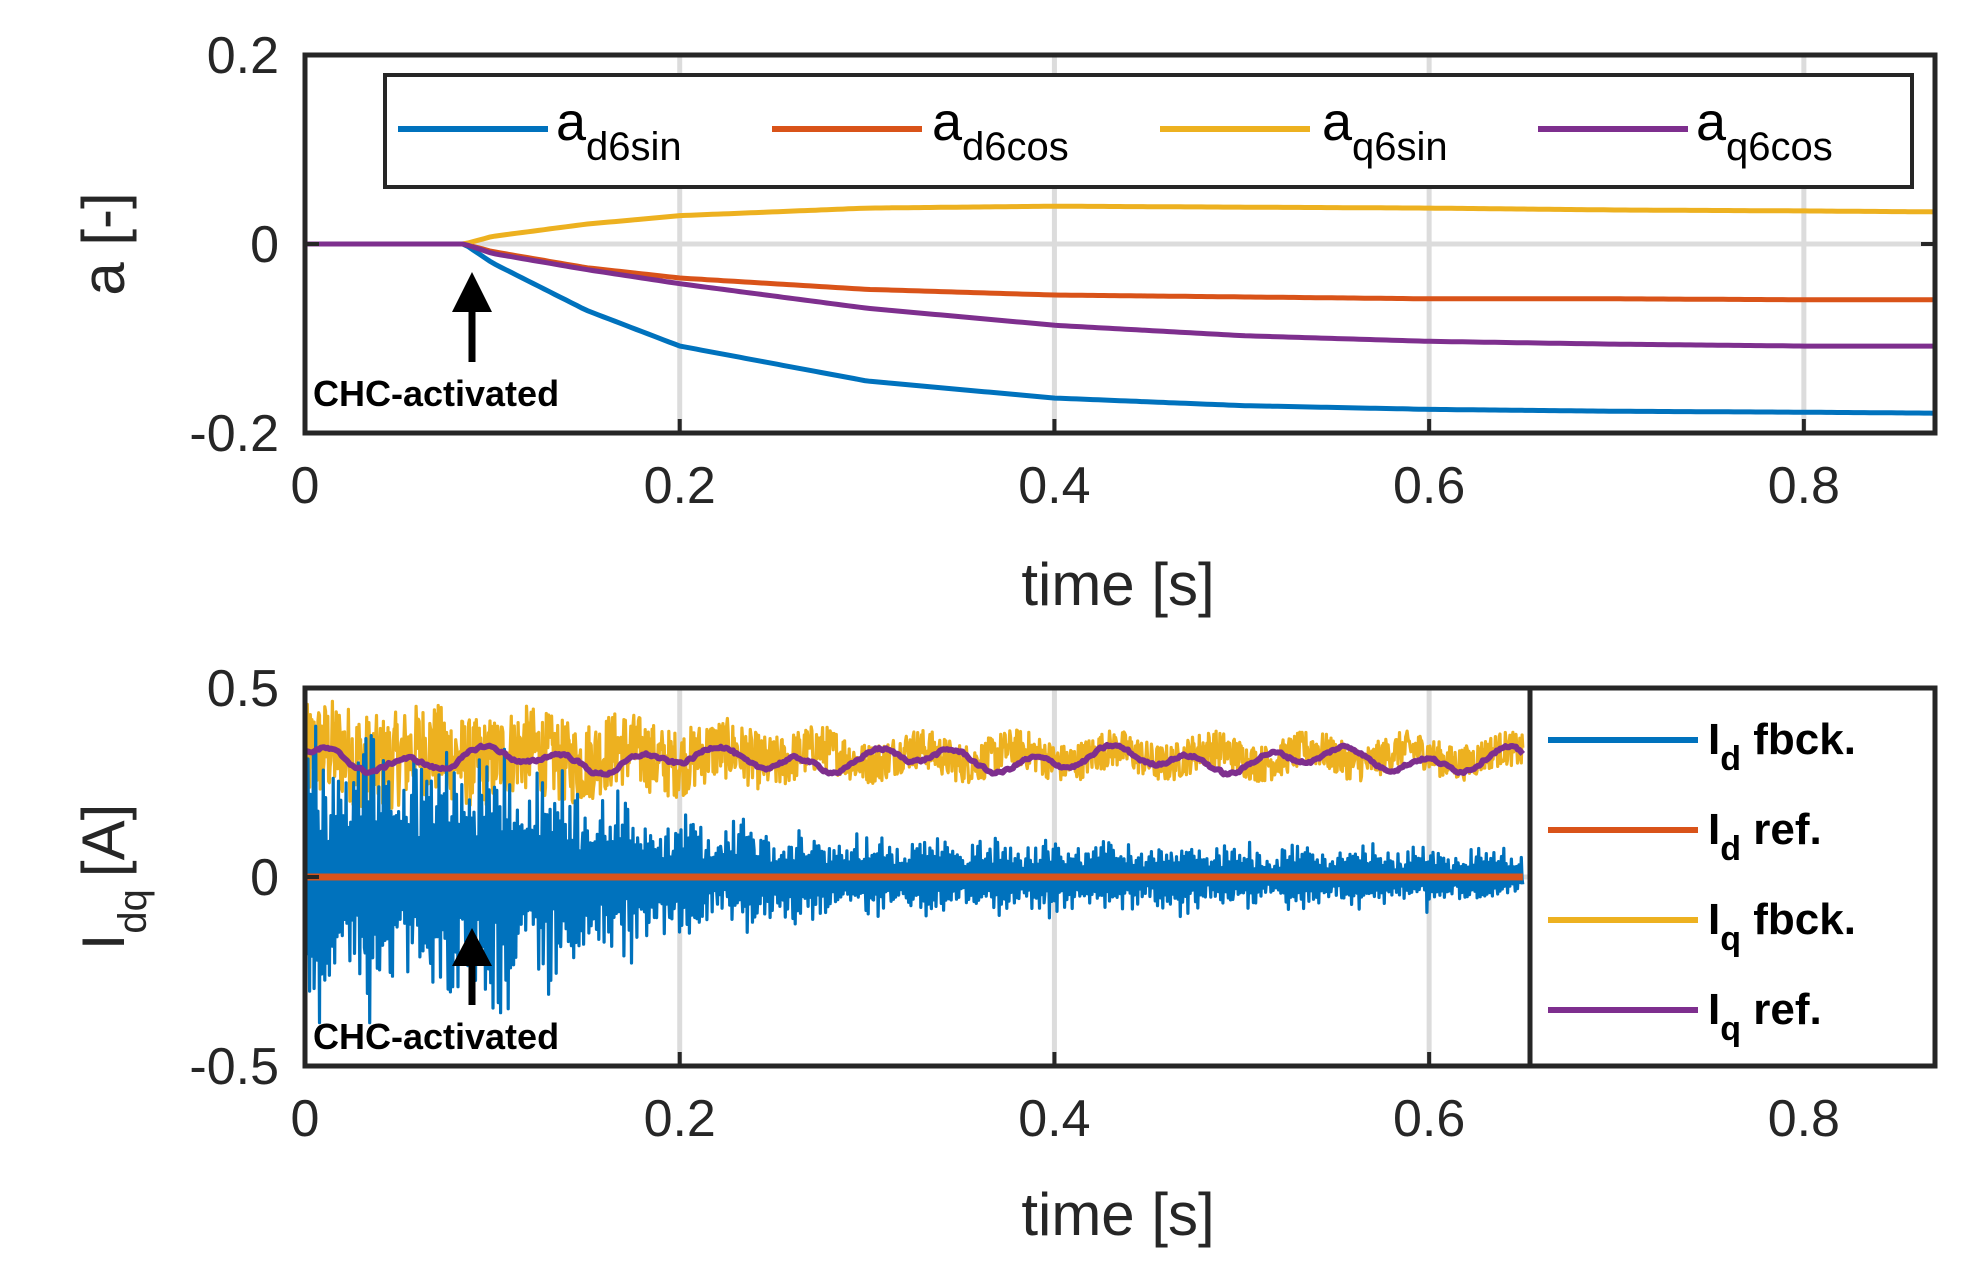  I want to click on legend-entry-ad6sin: ad6sin, so click(540, 130).